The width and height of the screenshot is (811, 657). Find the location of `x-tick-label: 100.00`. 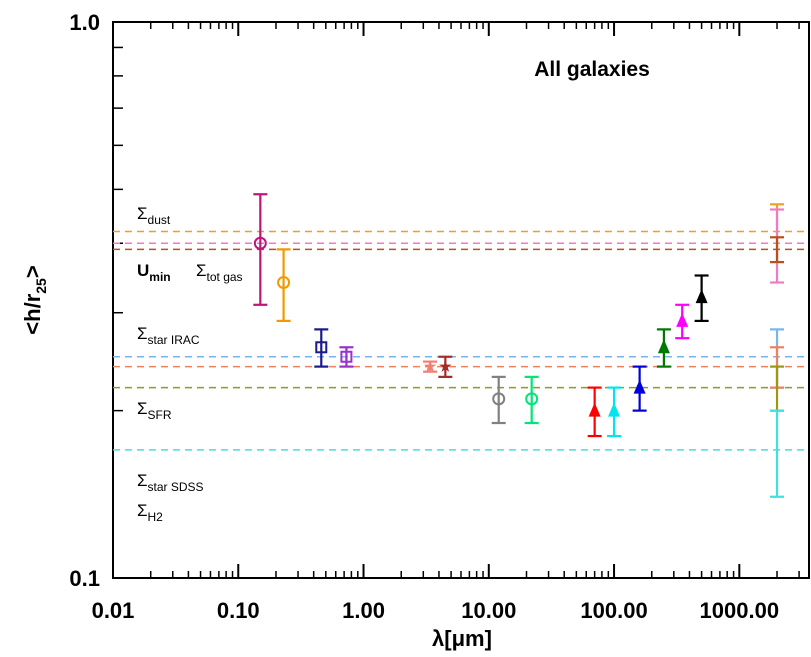

x-tick-label: 100.00 is located at coordinates (613, 610).